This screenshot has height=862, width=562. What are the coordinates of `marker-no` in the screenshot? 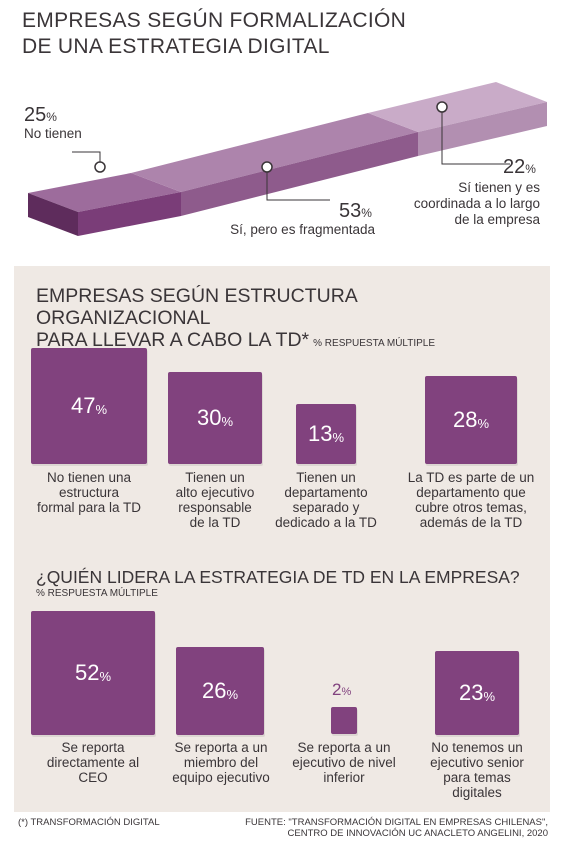 It's located at (100, 167).